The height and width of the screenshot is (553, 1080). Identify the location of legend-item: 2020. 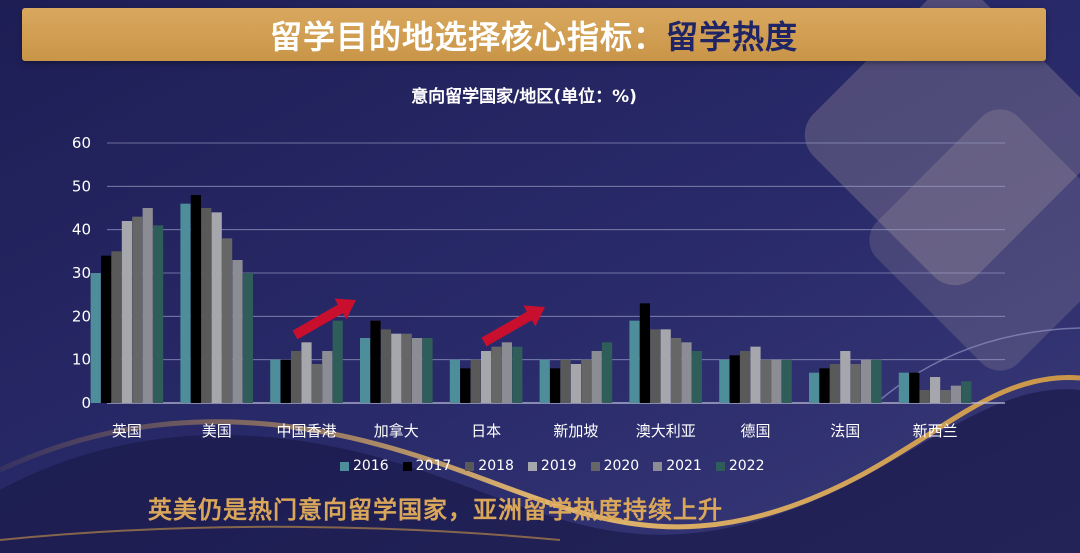
(615, 466).